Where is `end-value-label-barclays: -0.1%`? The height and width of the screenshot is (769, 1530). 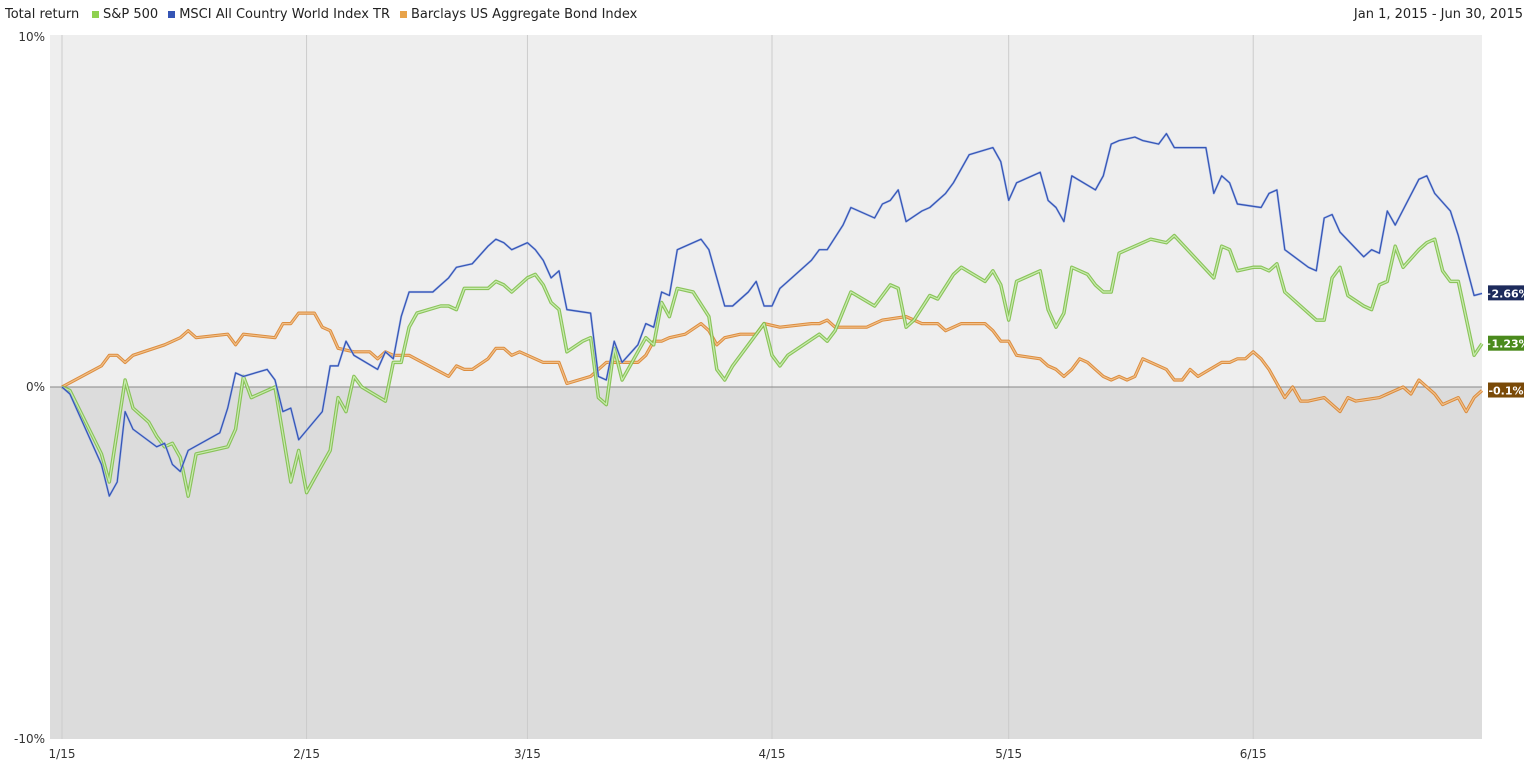
end-value-label-barclays: -0.1% is located at coordinates (1505, 391).